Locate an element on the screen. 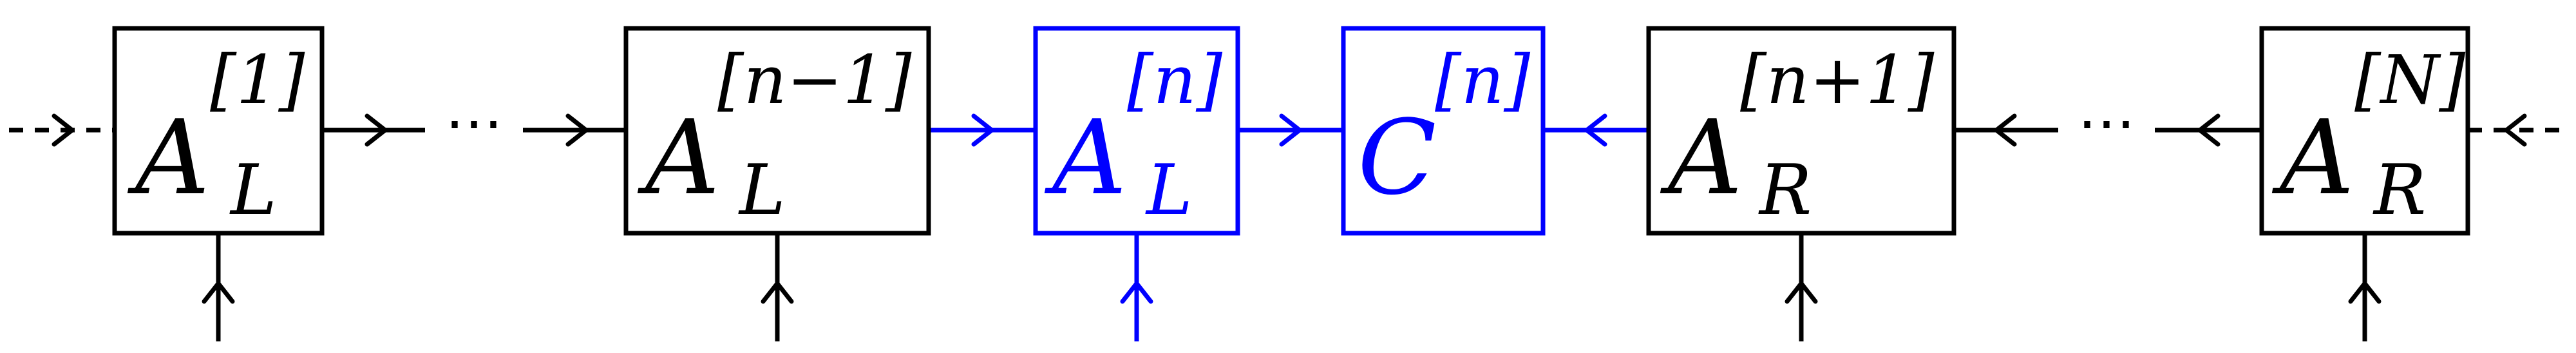 The width and height of the screenshot is (2576, 353). tensor-letter: C is located at coordinates (1397, 157).